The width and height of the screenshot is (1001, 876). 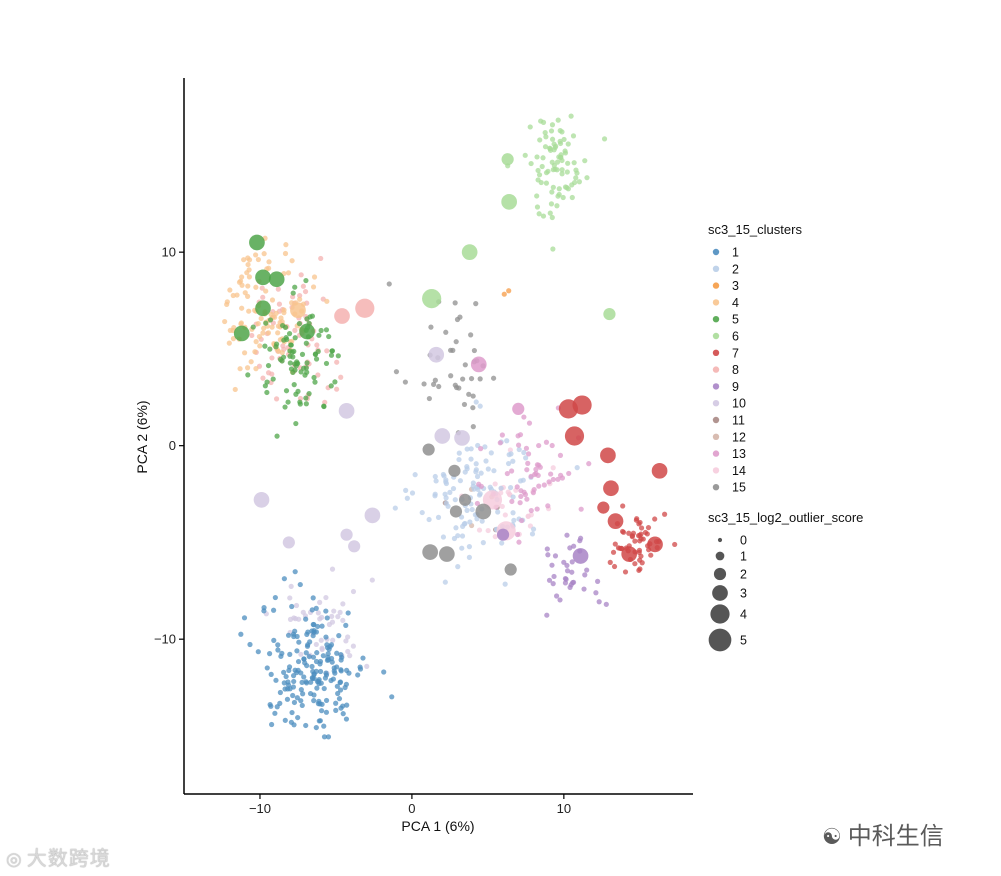 What do you see at coordinates (738, 421) in the screenshot?
I see `legend-label-cluster-11: 11` at bounding box center [738, 421].